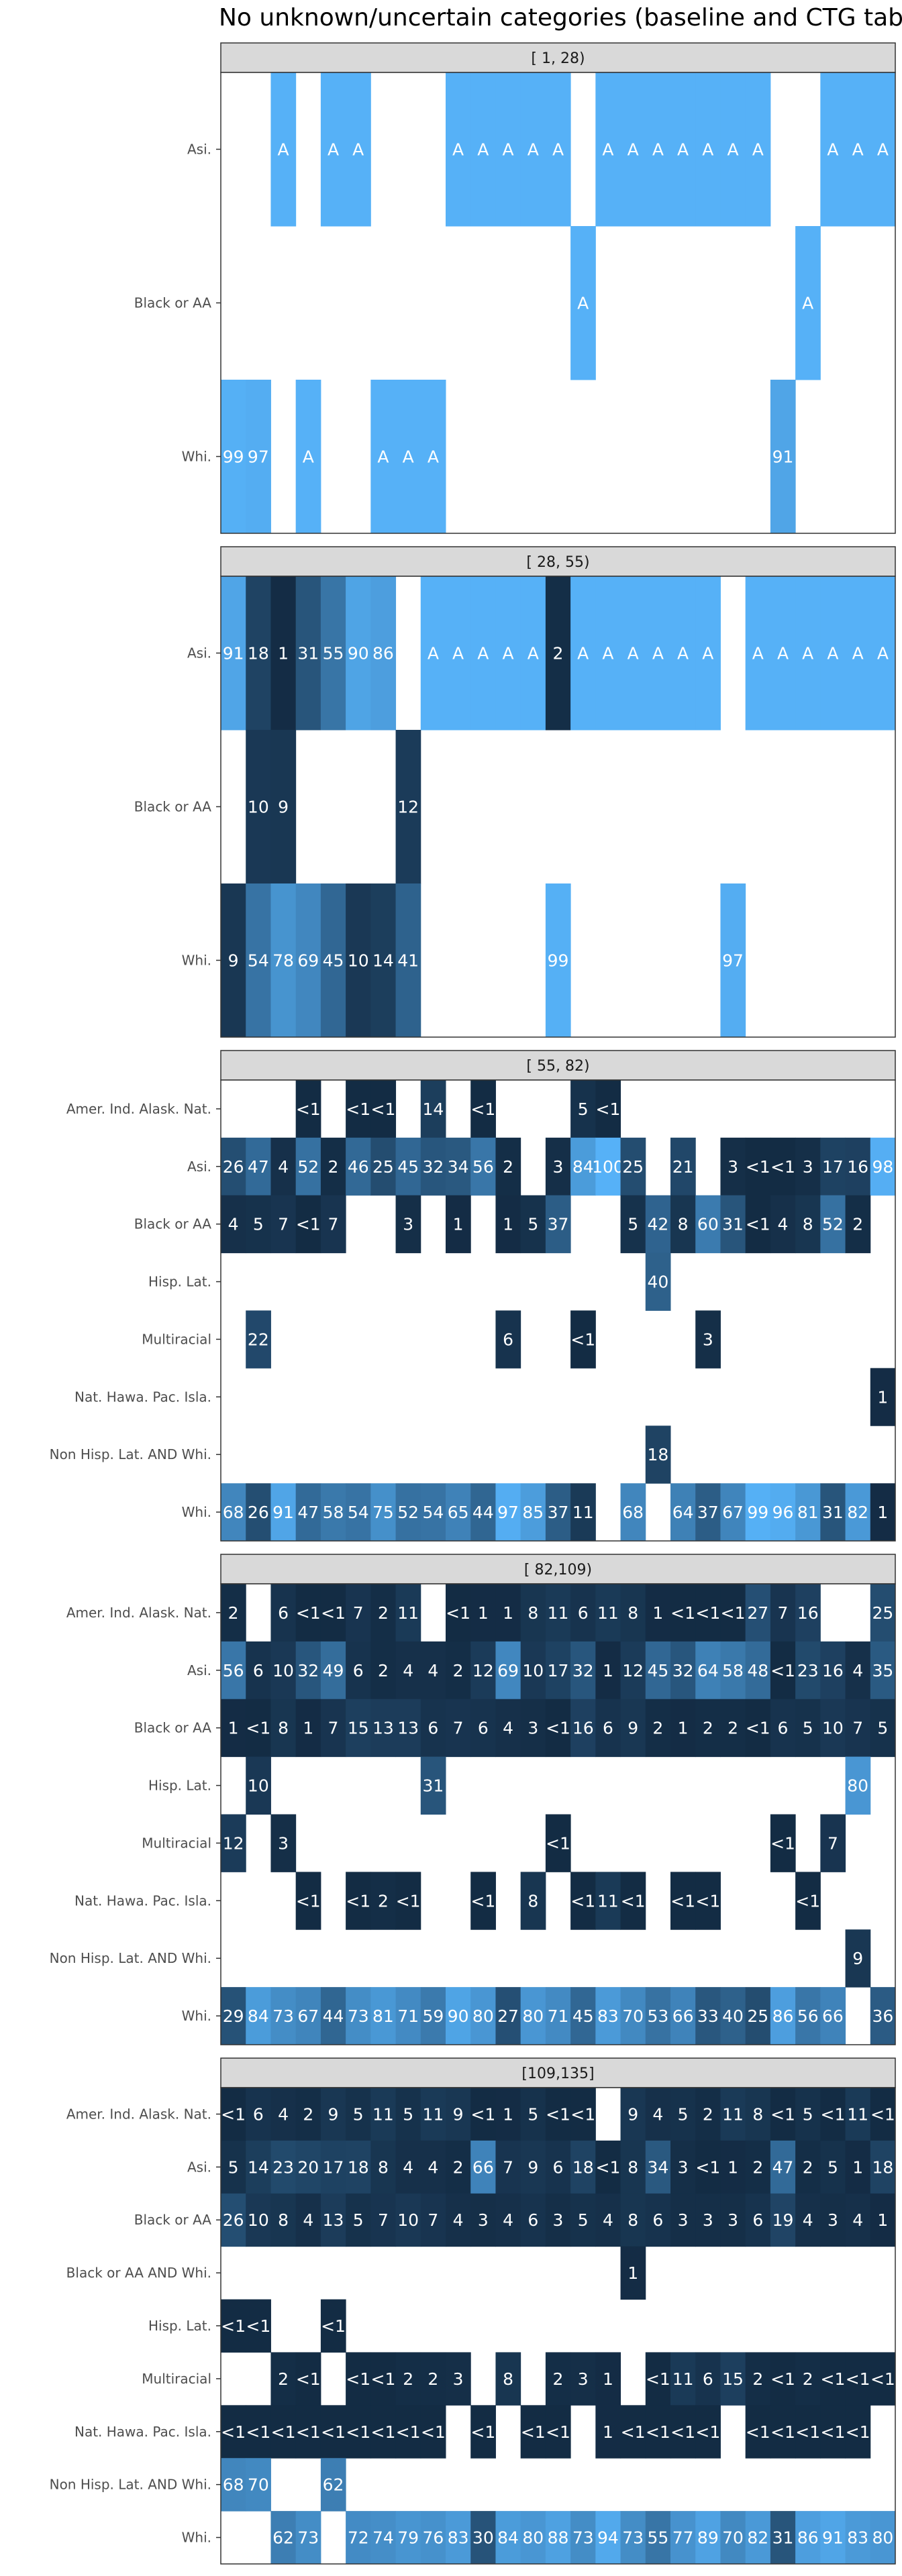 The width and height of the screenshot is (902, 2576). What do you see at coordinates (433, 2016) in the screenshot?
I see `cell-label: 59` at bounding box center [433, 2016].